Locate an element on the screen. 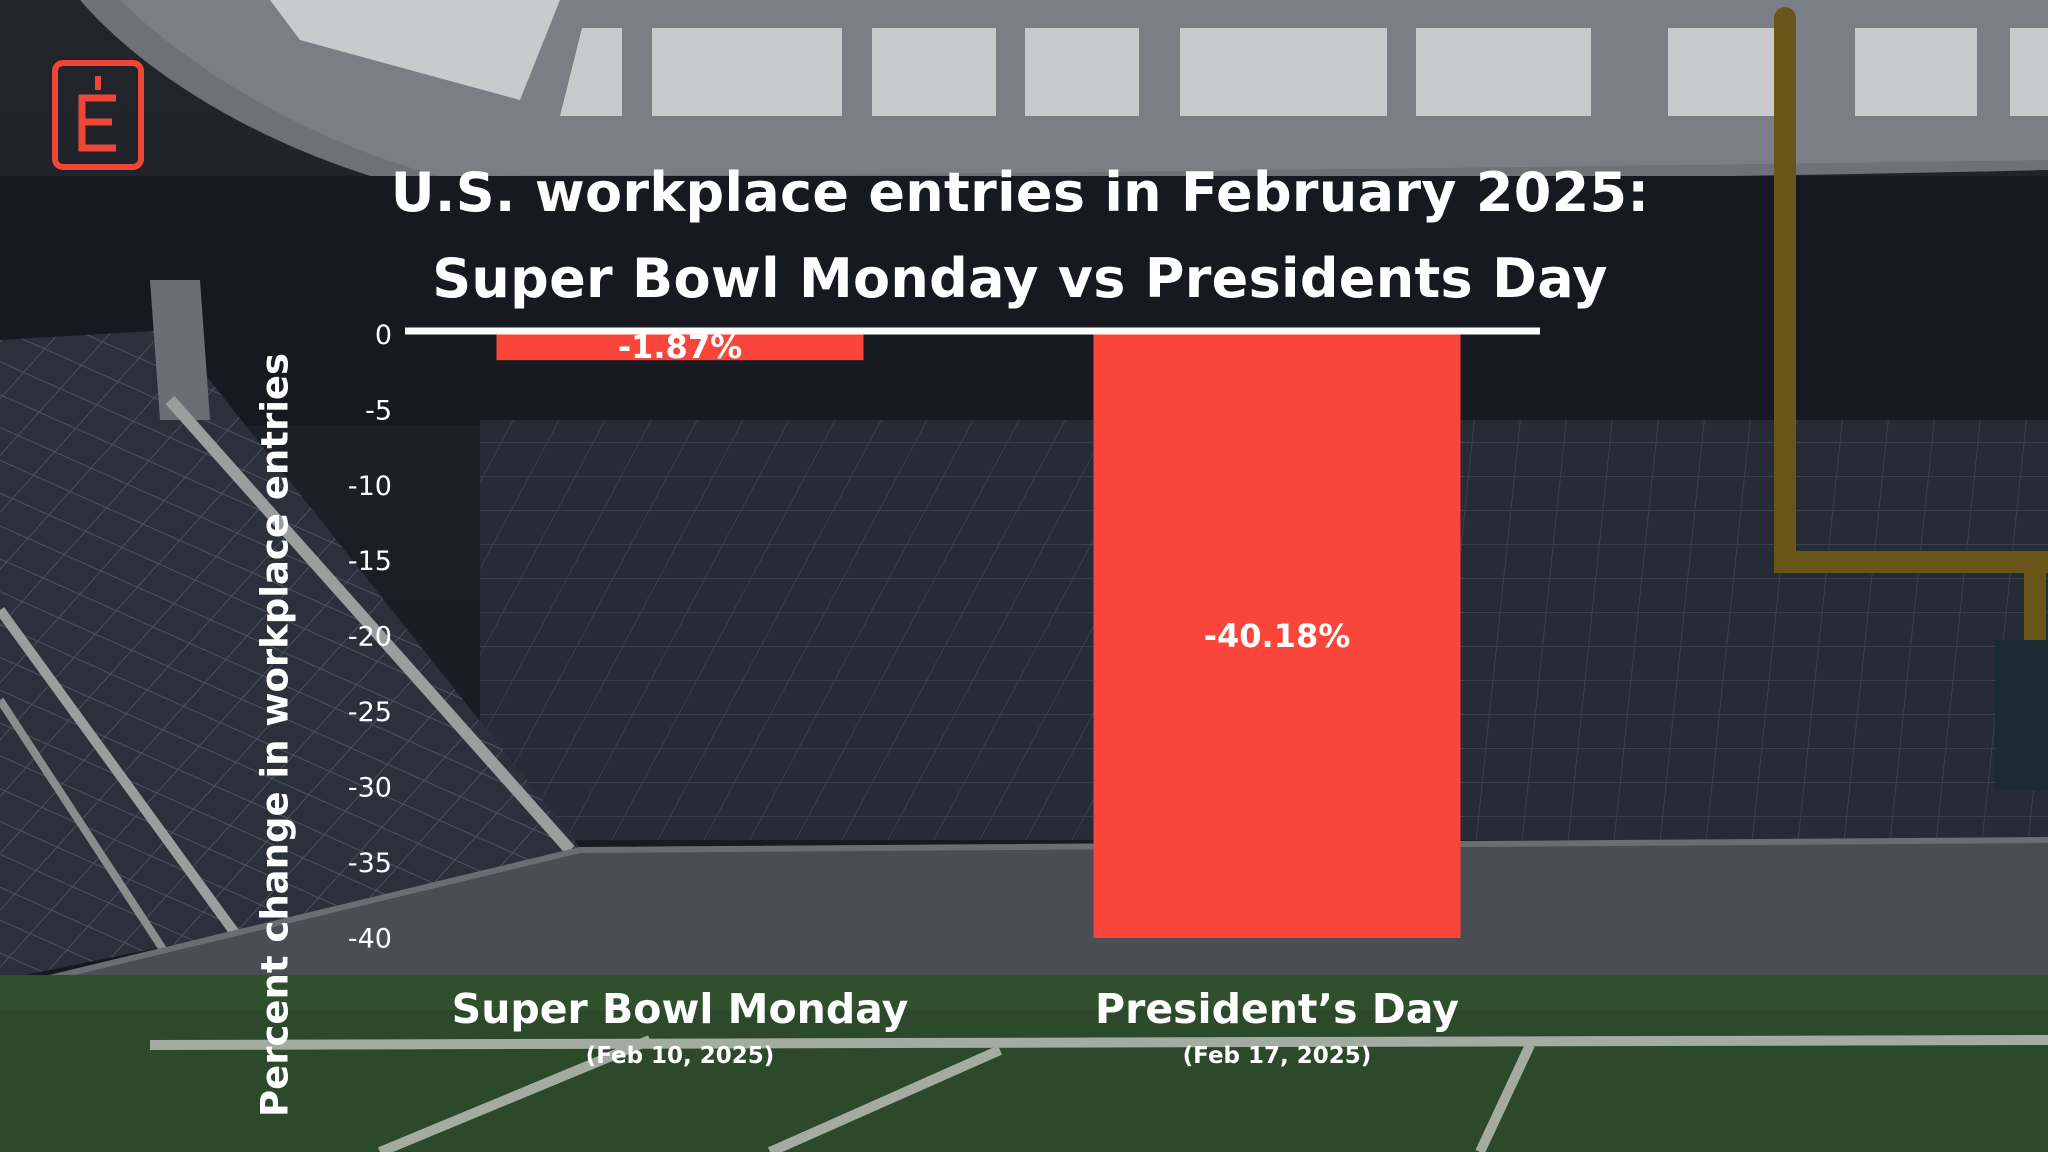 The height and width of the screenshot is (1152, 2048). bar-value-label: -1.87% is located at coordinates (680, 347).